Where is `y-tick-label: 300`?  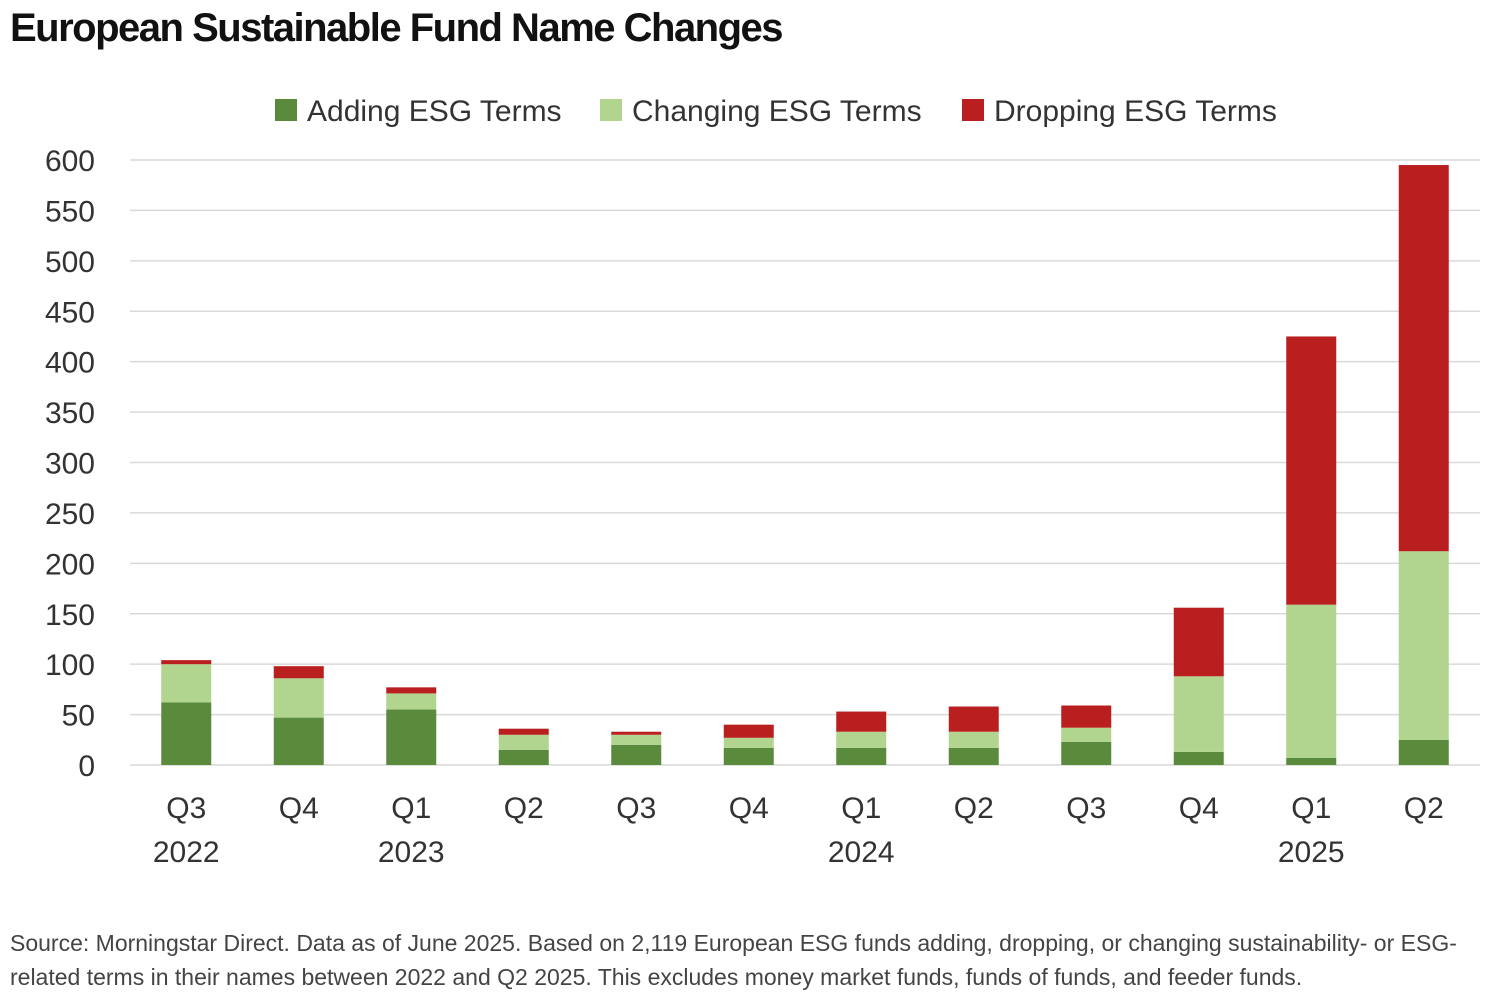
y-tick-label: 300 is located at coordinates (70, 464).